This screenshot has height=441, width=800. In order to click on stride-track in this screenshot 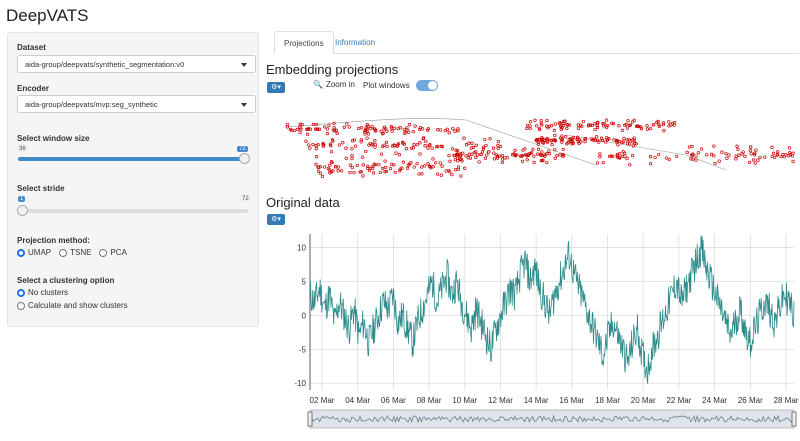, I will do `click(133, 211)`.